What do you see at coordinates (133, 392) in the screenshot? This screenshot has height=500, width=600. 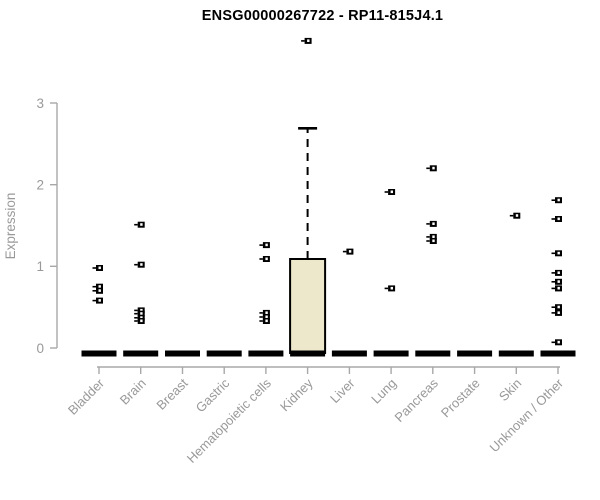 I see `x-category-label: Brain` at bounding box center [133, 392].